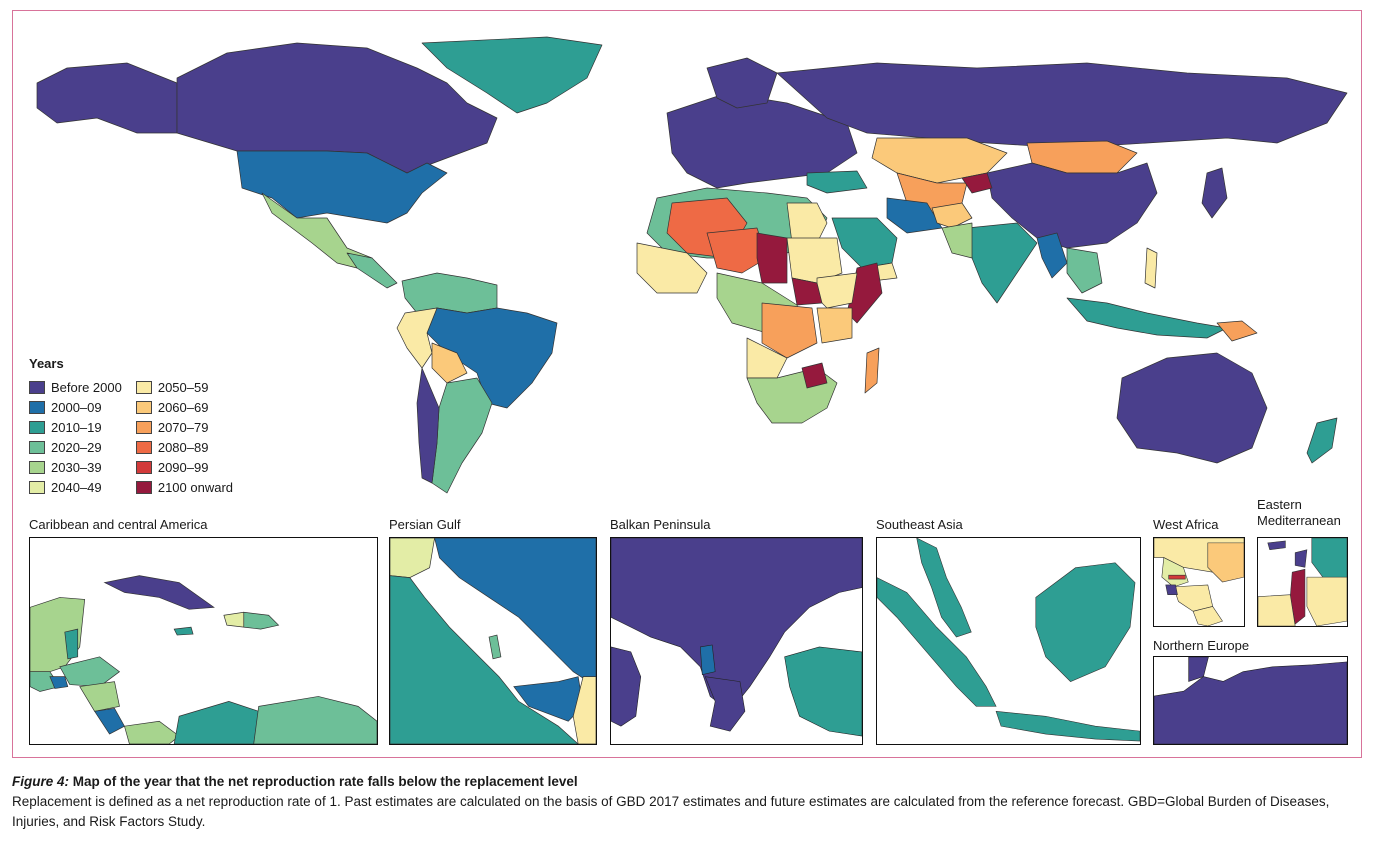 The width and height of the screenshot is (1379, 854). What do you see at coordinates (203, 641) in the screenshot?
I see `inset-map-caribbean` at bounding box center [203, 641].